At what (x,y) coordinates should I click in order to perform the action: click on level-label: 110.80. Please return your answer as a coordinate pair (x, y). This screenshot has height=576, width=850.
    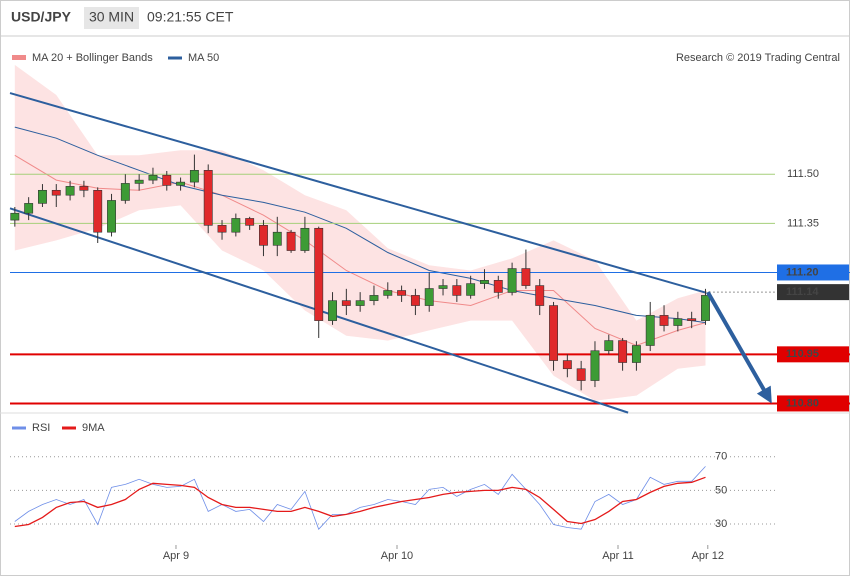
    Looking at the image, I should click on (802, 403).